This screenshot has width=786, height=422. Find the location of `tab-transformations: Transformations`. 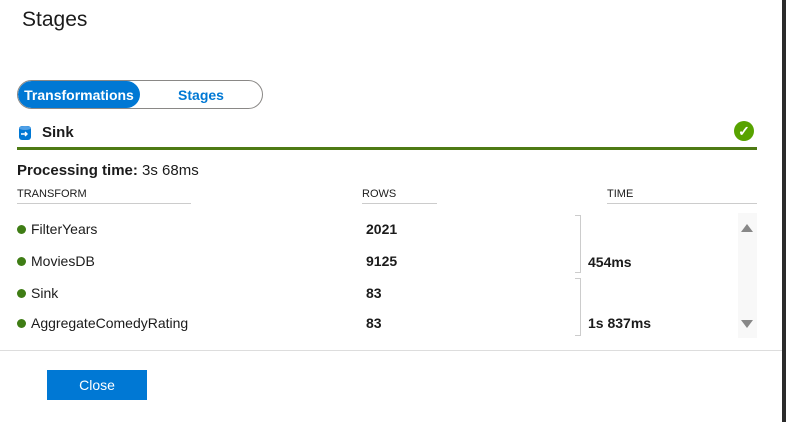

tab-transformations: Transformations is located at coordinates (79, 94).